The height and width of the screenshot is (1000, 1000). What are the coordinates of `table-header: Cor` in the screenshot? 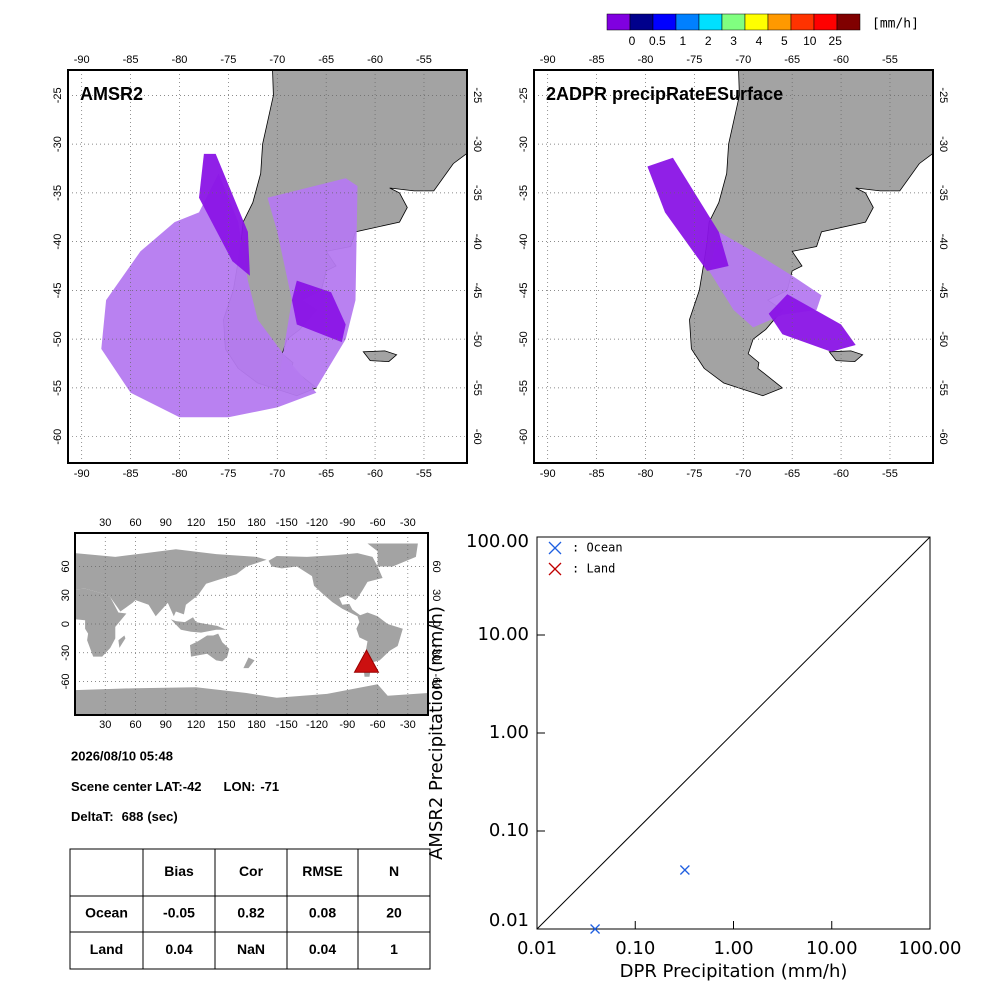 It's located at (251, 871).